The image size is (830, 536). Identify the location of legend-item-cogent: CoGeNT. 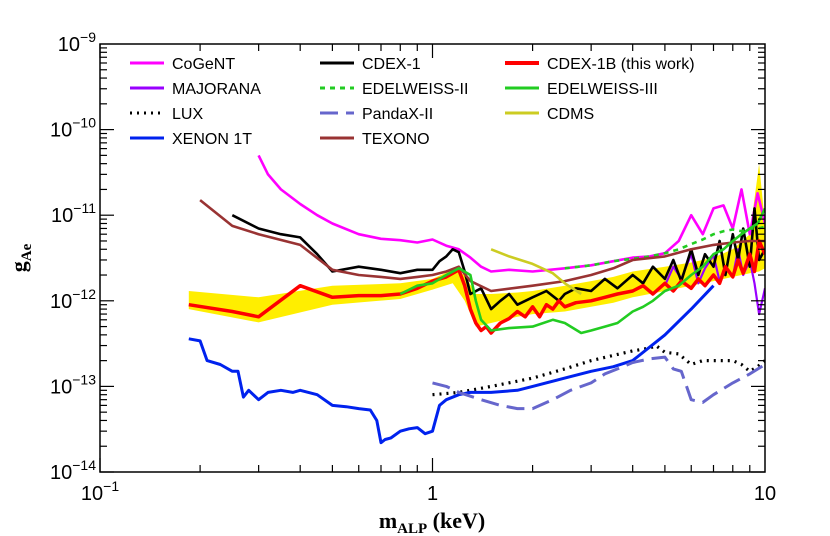
(182, 64).